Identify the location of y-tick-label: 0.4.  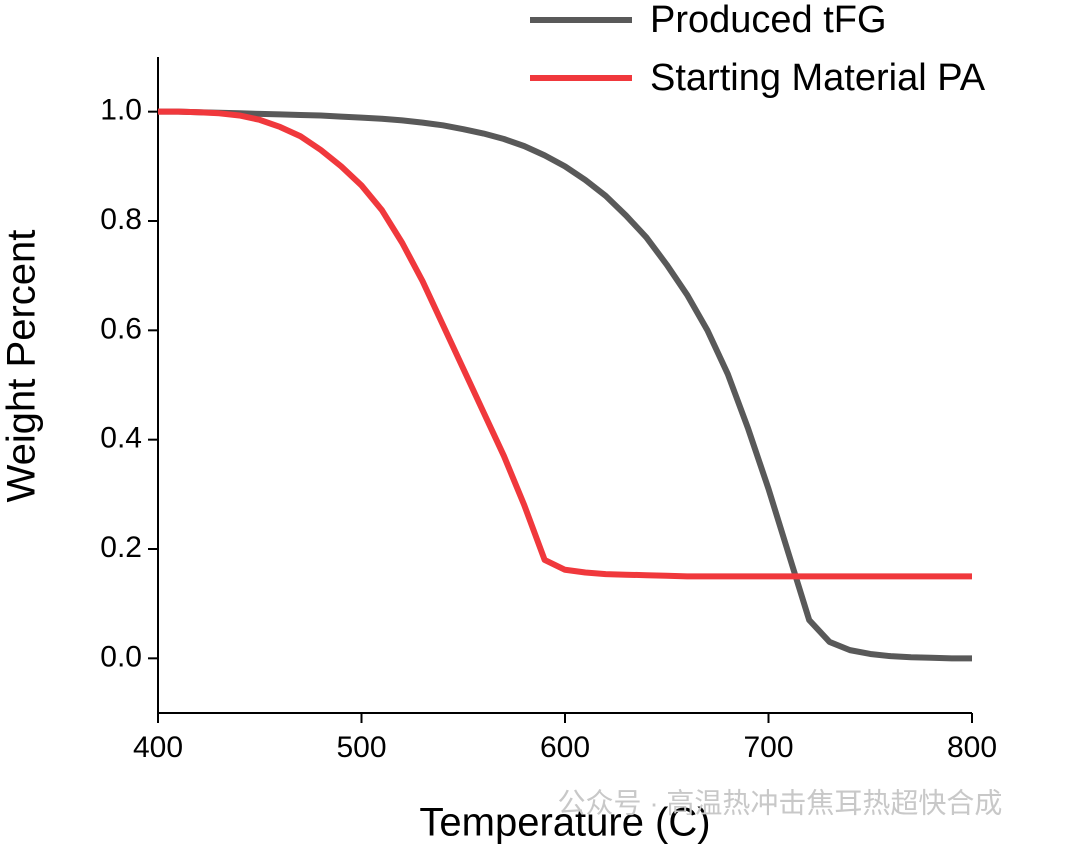
(121, 438).